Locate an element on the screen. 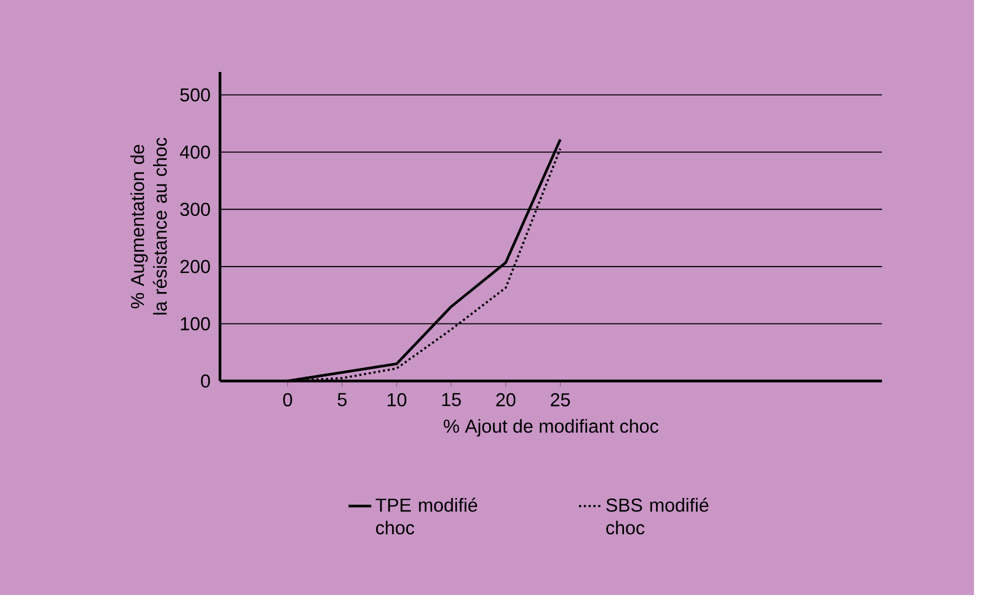  x-tick-label: 10 is located at coordinates (397, 399).